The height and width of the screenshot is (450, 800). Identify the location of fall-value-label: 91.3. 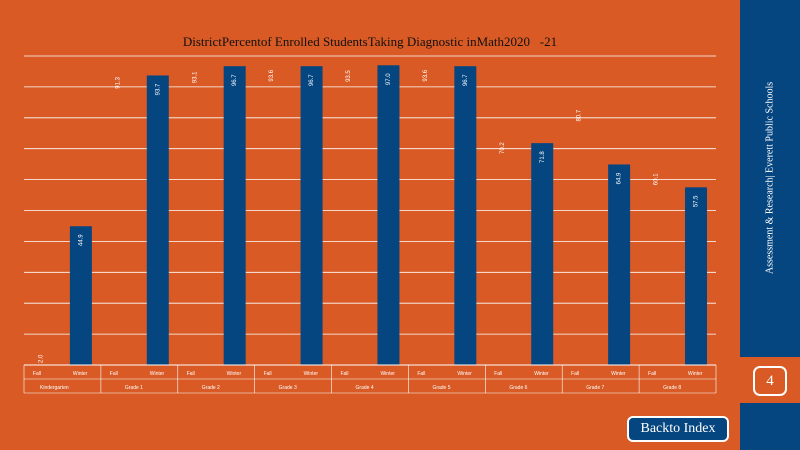
(118, 82).